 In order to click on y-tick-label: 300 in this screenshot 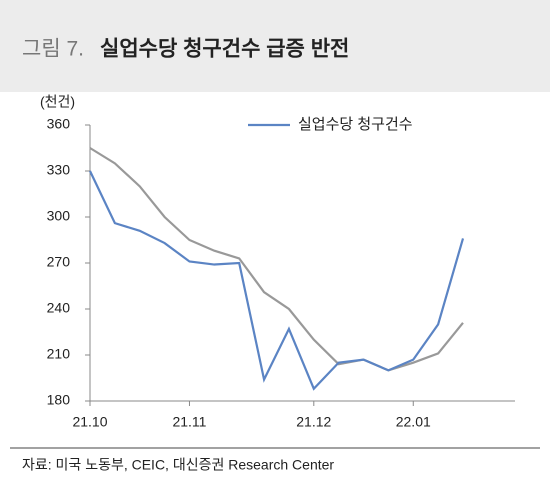, I will do `click(59, 216)`.